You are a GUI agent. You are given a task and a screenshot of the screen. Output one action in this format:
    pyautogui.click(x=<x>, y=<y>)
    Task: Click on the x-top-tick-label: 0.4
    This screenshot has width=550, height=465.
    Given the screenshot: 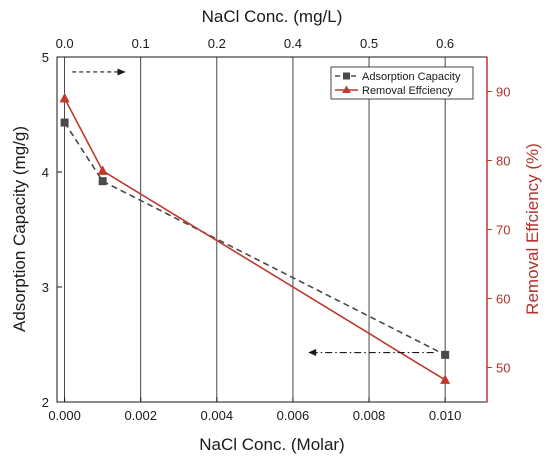 What is the action you would take?
    pyautogui.click(x=293, y=43)
    